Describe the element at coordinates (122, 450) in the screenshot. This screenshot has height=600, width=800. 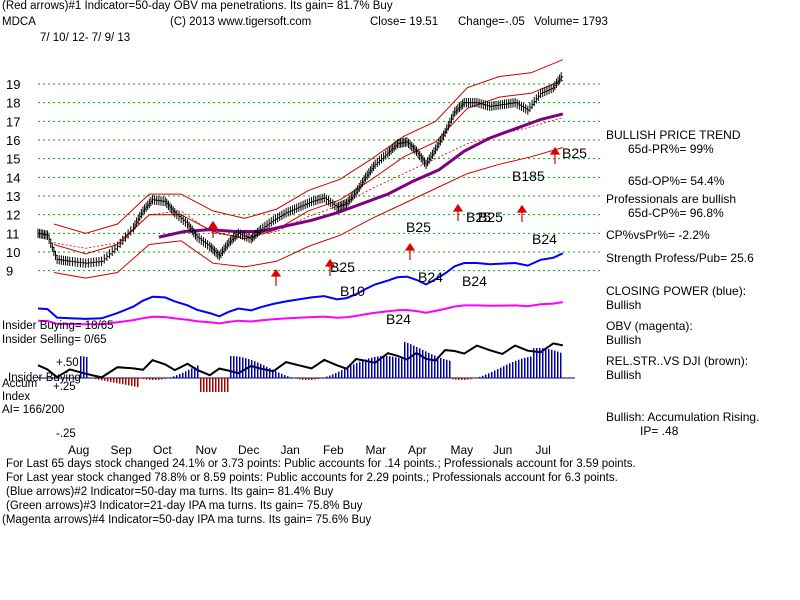
I see `x-tick-label: Sep` at that location.